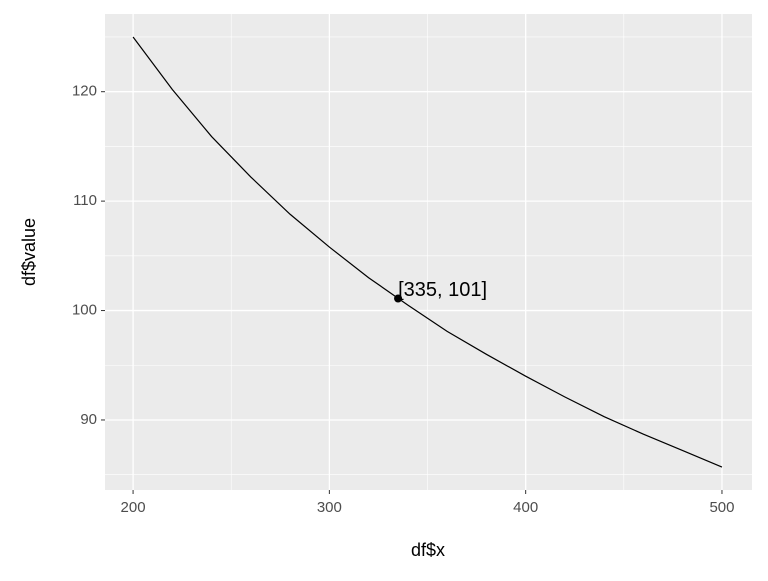 The image size is (768, 581). Describe the element at coordinates (398, 298) in the screenshot. I see `annotation-point` at that location.